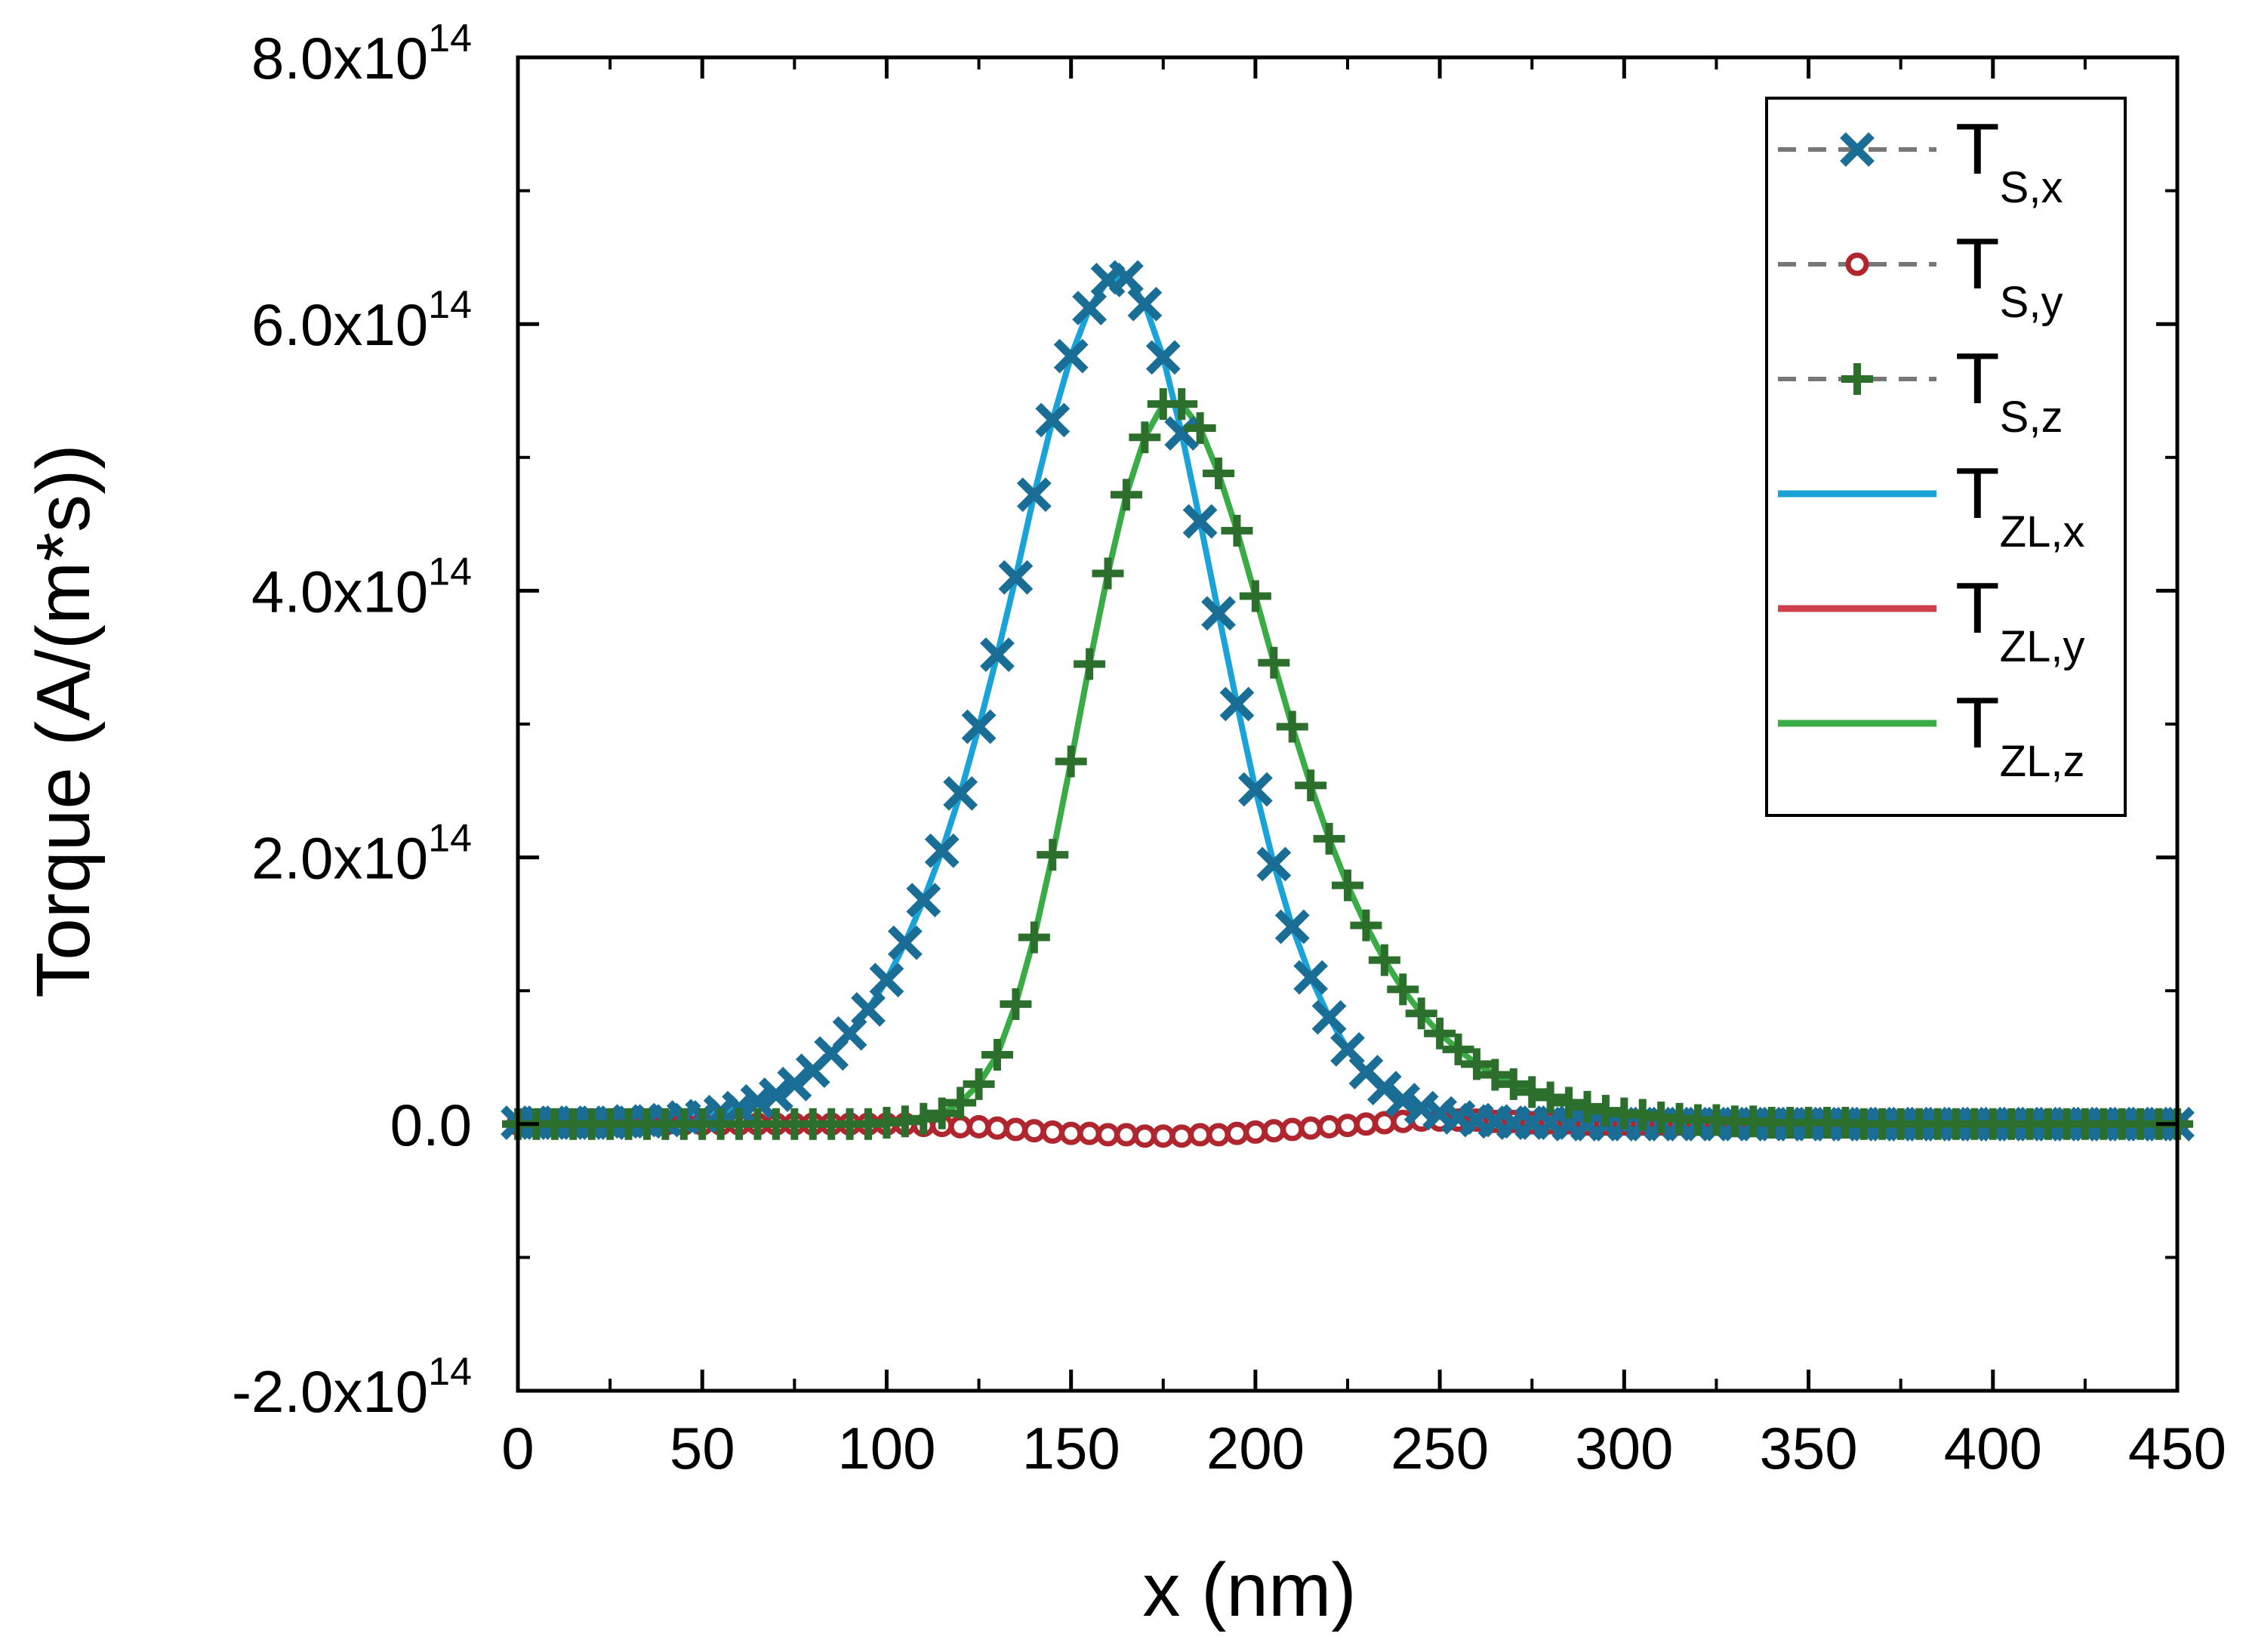  Describe the element at coordinates (517, 1448) in the screenshot. I see `x-tick-label: 0` at that location.